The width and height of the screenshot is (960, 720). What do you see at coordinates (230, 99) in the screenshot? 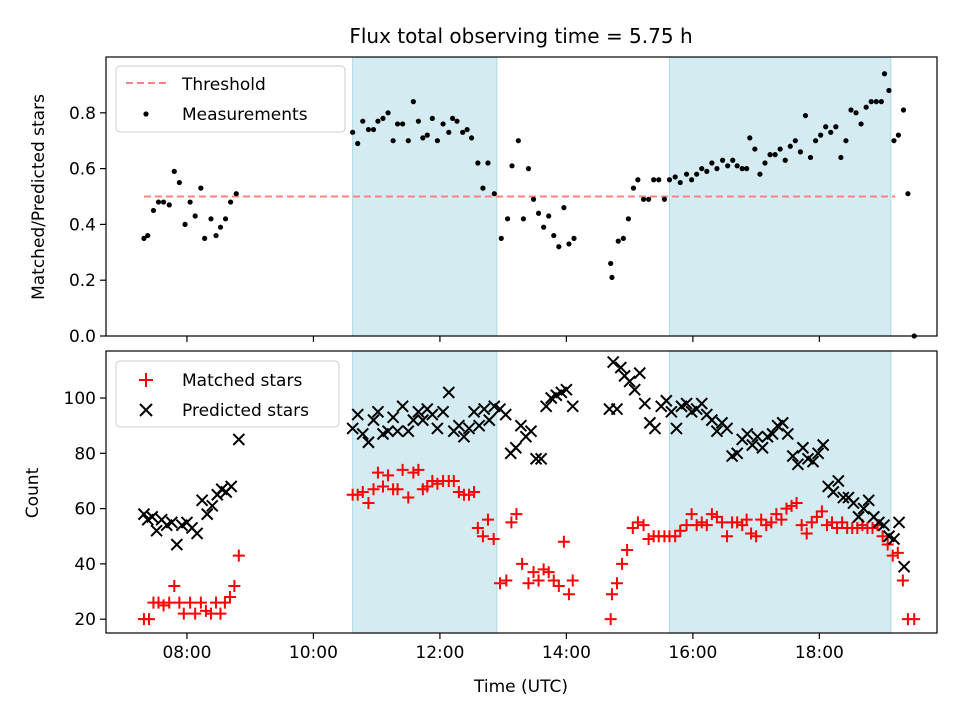
I see `top-legend: Threshold Measurements` at bounding box center [230, 99].